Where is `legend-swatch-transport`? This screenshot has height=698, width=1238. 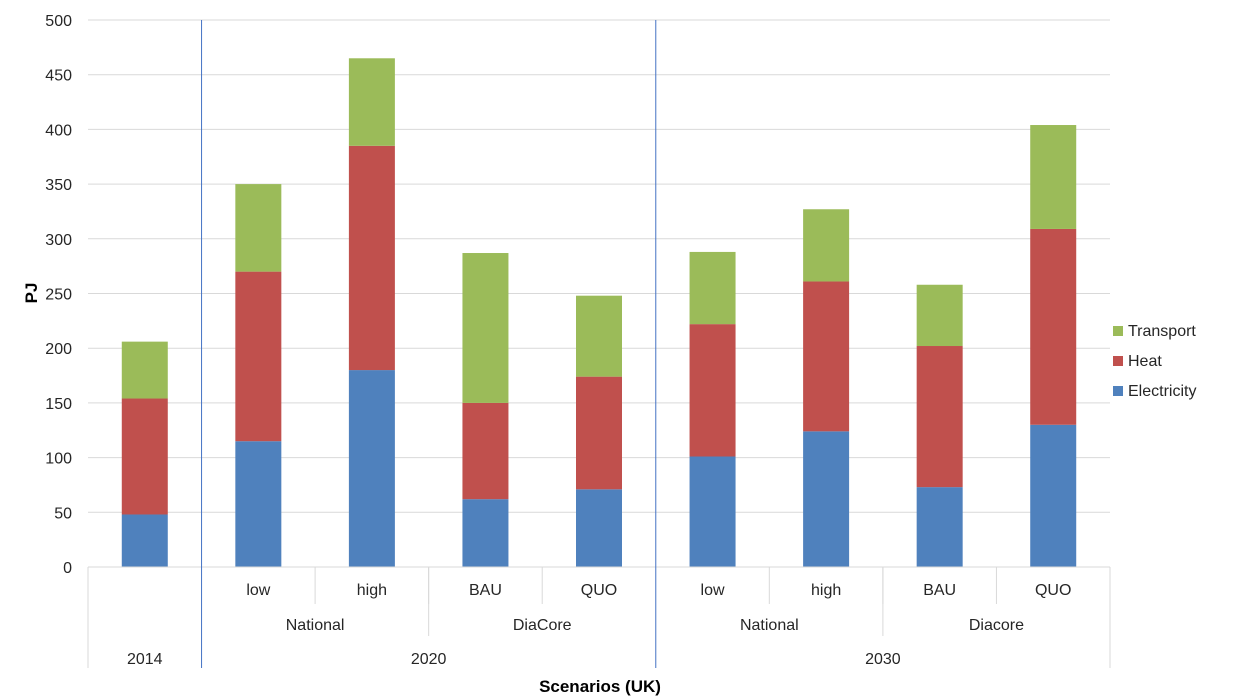 legend-swatch-transport is located at coordinates (1118, 331).